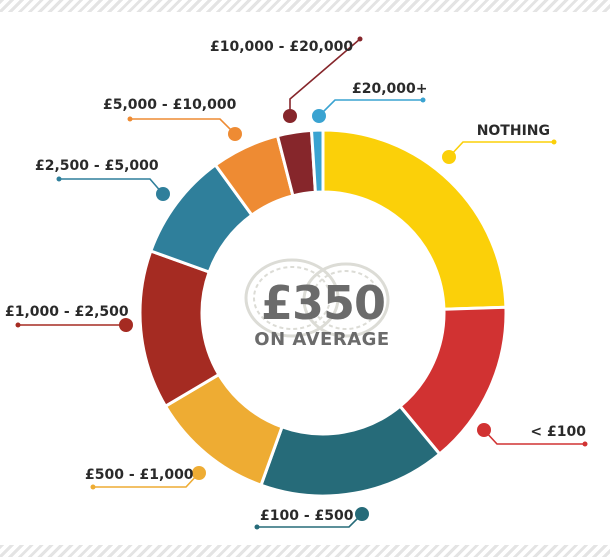  I want to click on callout-8: £20,000+, so click(370, 102).